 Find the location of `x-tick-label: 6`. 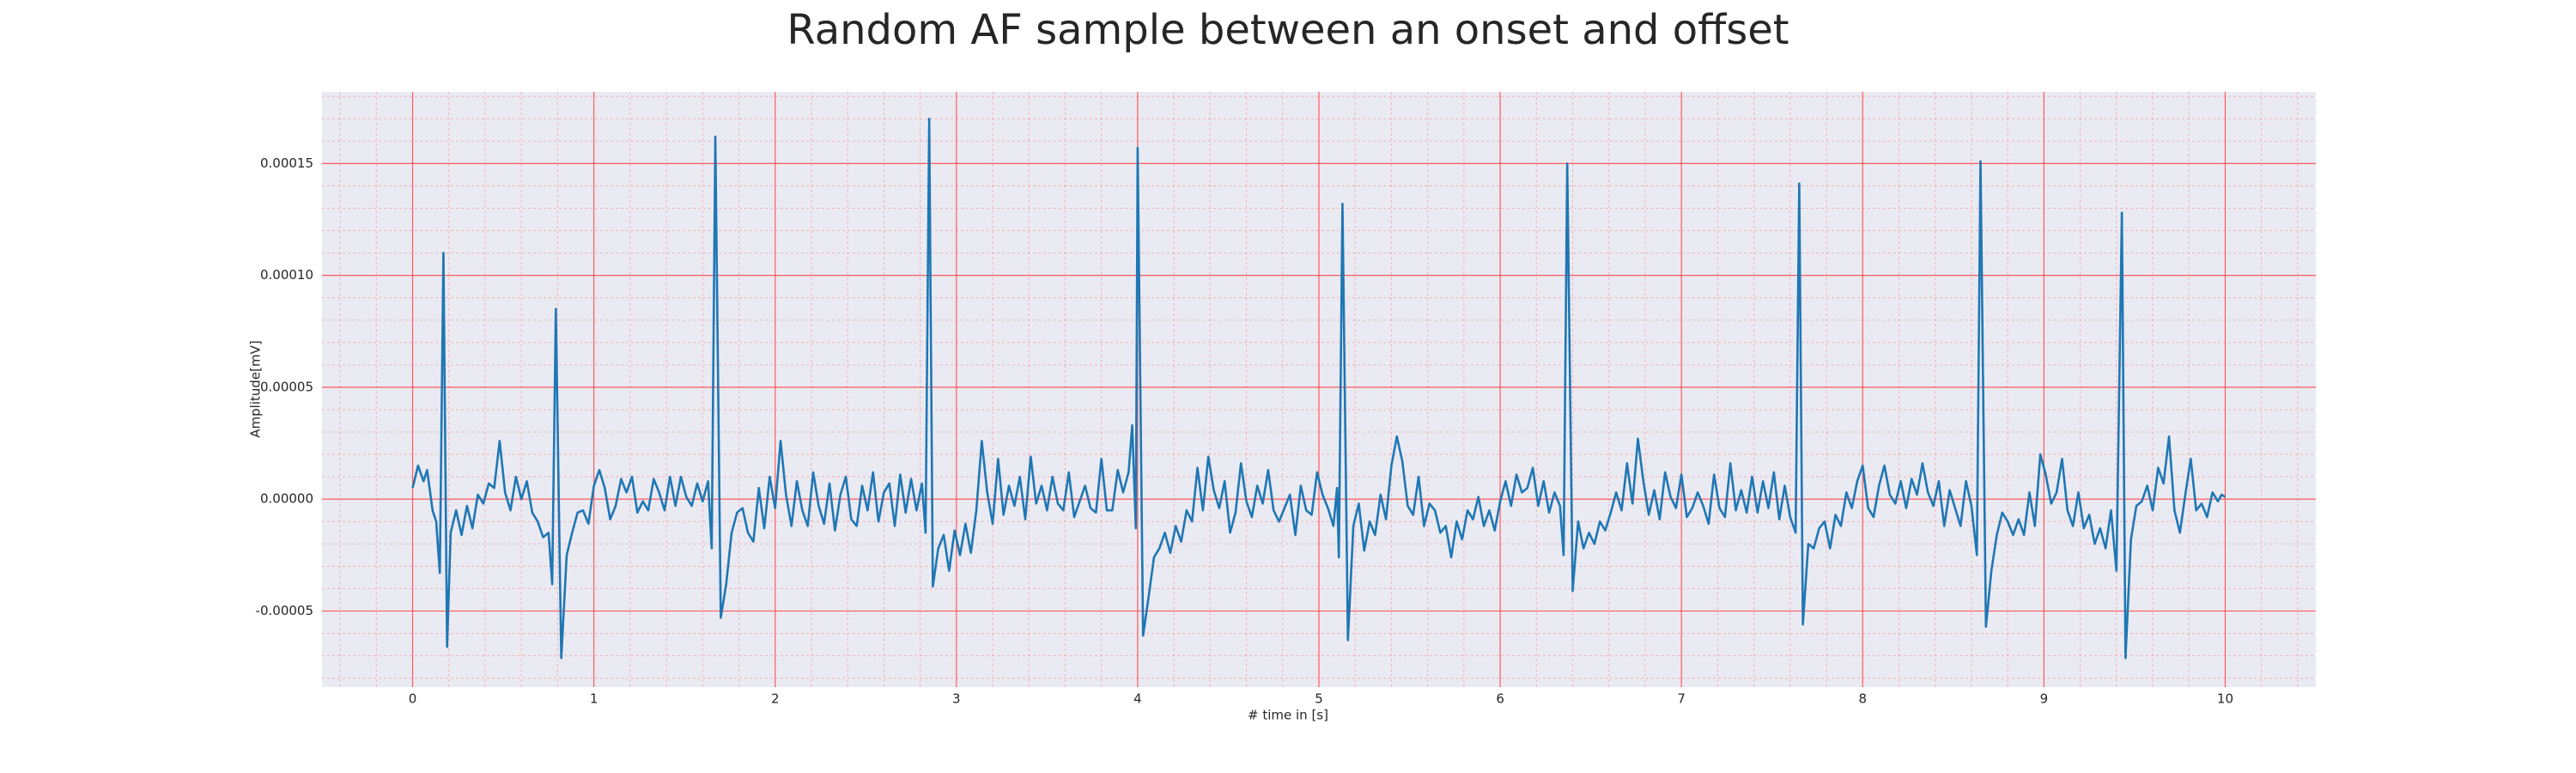

x-tick-label: 6 is located at coordinates (1500, 699).